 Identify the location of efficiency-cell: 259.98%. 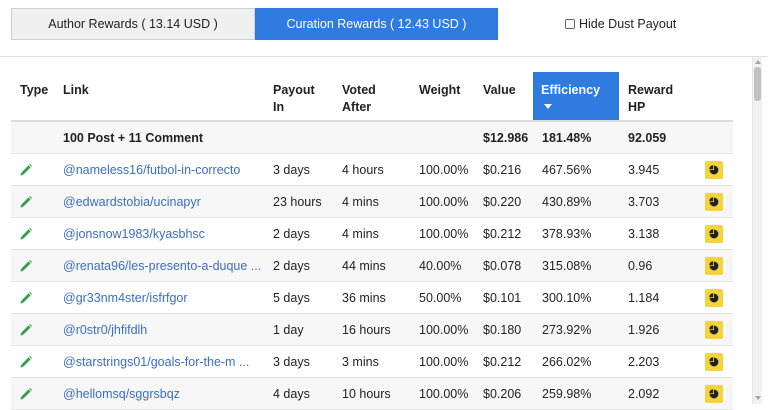
(567, 393).